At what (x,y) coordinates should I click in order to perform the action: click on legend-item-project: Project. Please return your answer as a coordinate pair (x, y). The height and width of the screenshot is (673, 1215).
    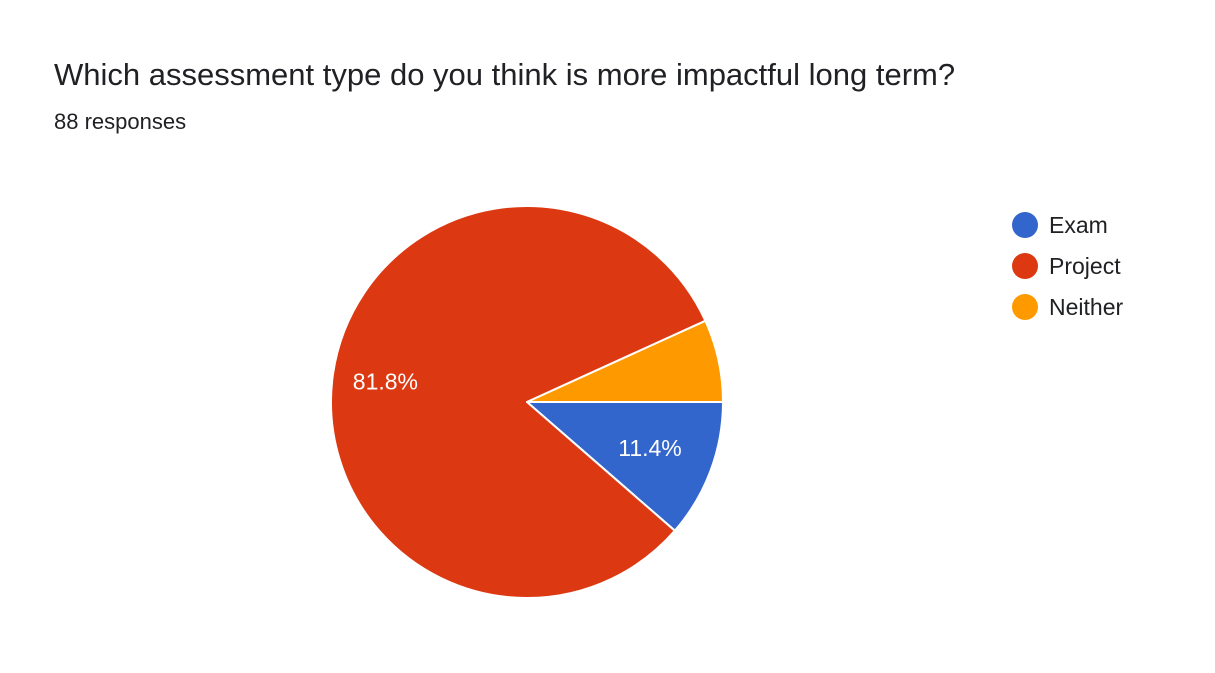
    Looking at the image, I should click on (1067, 265).